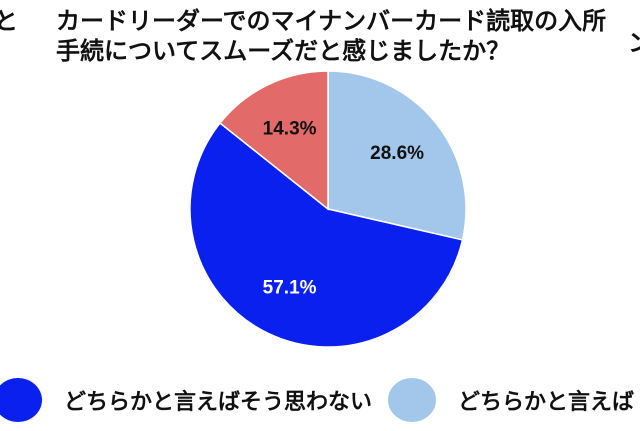 This screenshot has height=431, width=640. What do you see at coordinates (21, 400) in the screenshot?
I see `legend-swatch-disagree-somewhat` at bounding box center [21, 400].